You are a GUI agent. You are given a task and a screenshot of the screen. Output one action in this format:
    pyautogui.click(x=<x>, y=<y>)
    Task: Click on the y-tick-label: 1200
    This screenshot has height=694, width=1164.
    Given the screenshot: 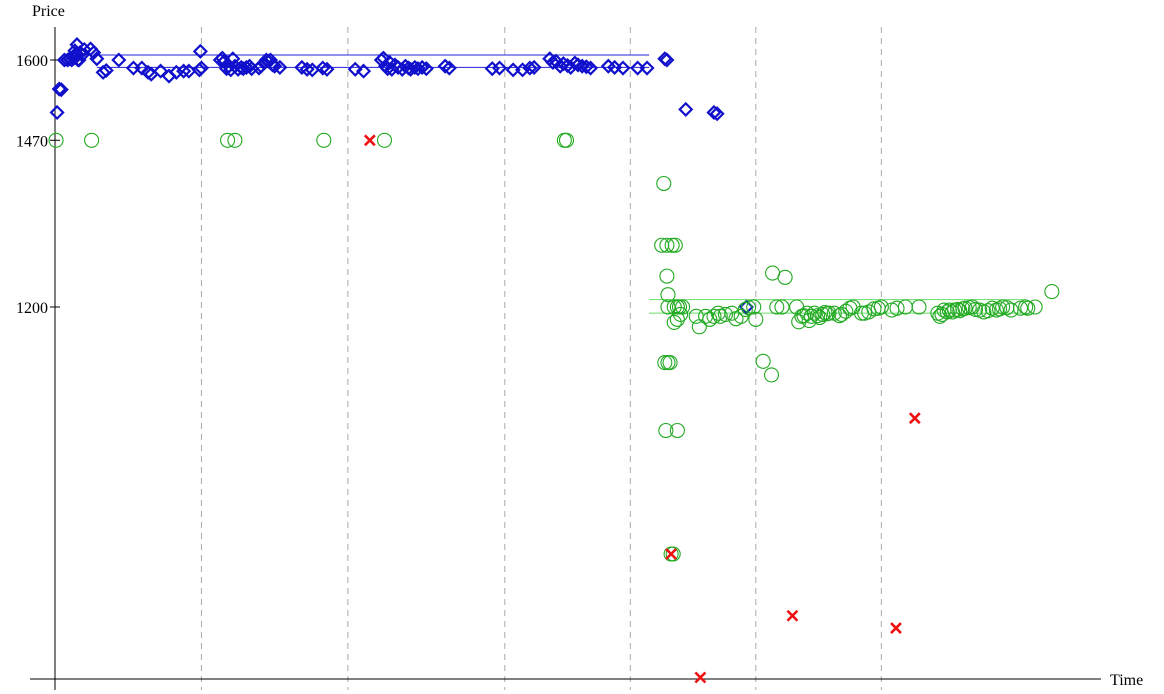 What is the action you would take?
    pyautogui.click(x=32, y=308)
    